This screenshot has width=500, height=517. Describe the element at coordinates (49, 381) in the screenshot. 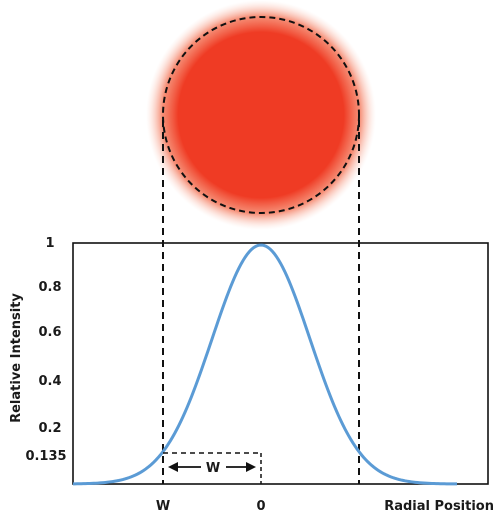

I see `y-tick-label-0.4: 0.4` at that location.